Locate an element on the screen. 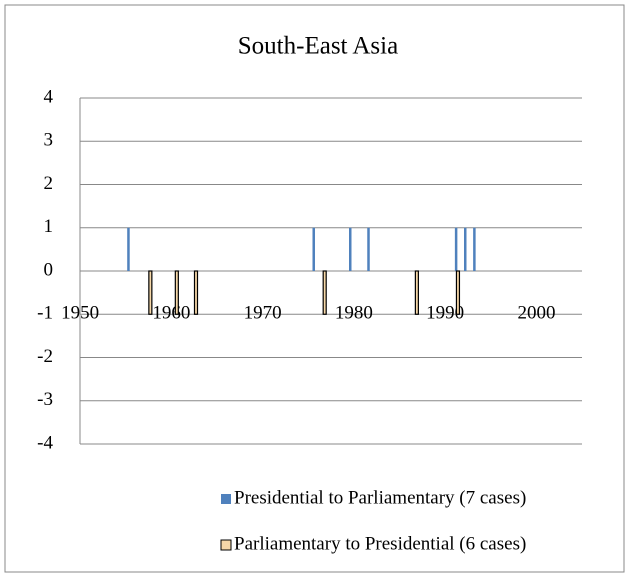 This screenshot has width=629, height=577. legend-label: Presidential to Parliamentary (7 cases) is located at coordinates (380, 497).